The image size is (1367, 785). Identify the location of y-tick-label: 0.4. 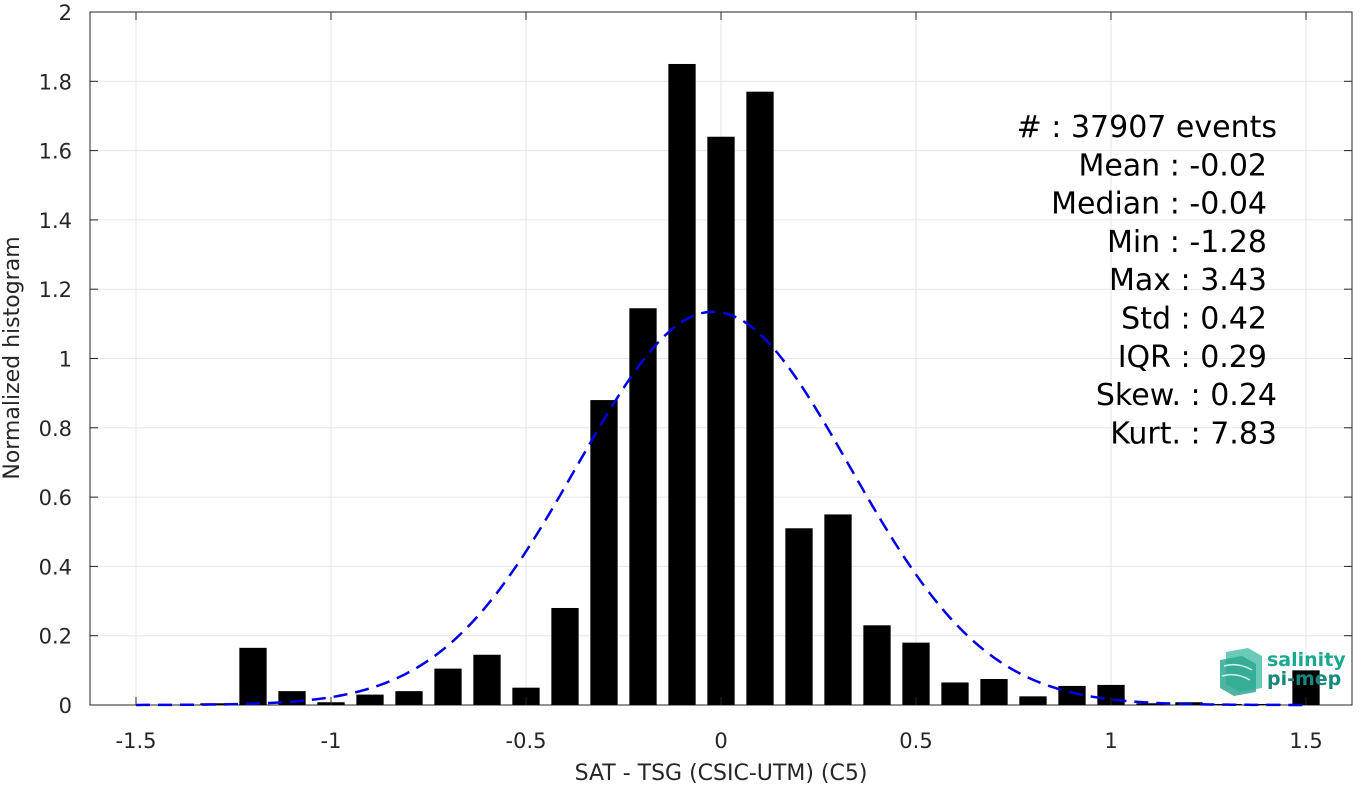
(55, 567).